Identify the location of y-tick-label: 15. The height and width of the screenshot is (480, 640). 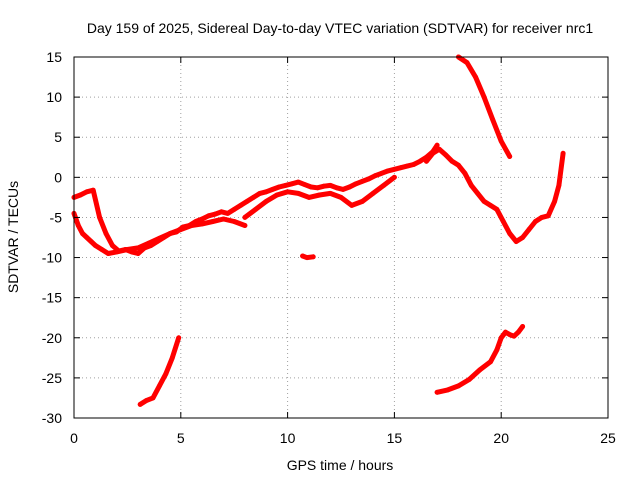
(54, 57).